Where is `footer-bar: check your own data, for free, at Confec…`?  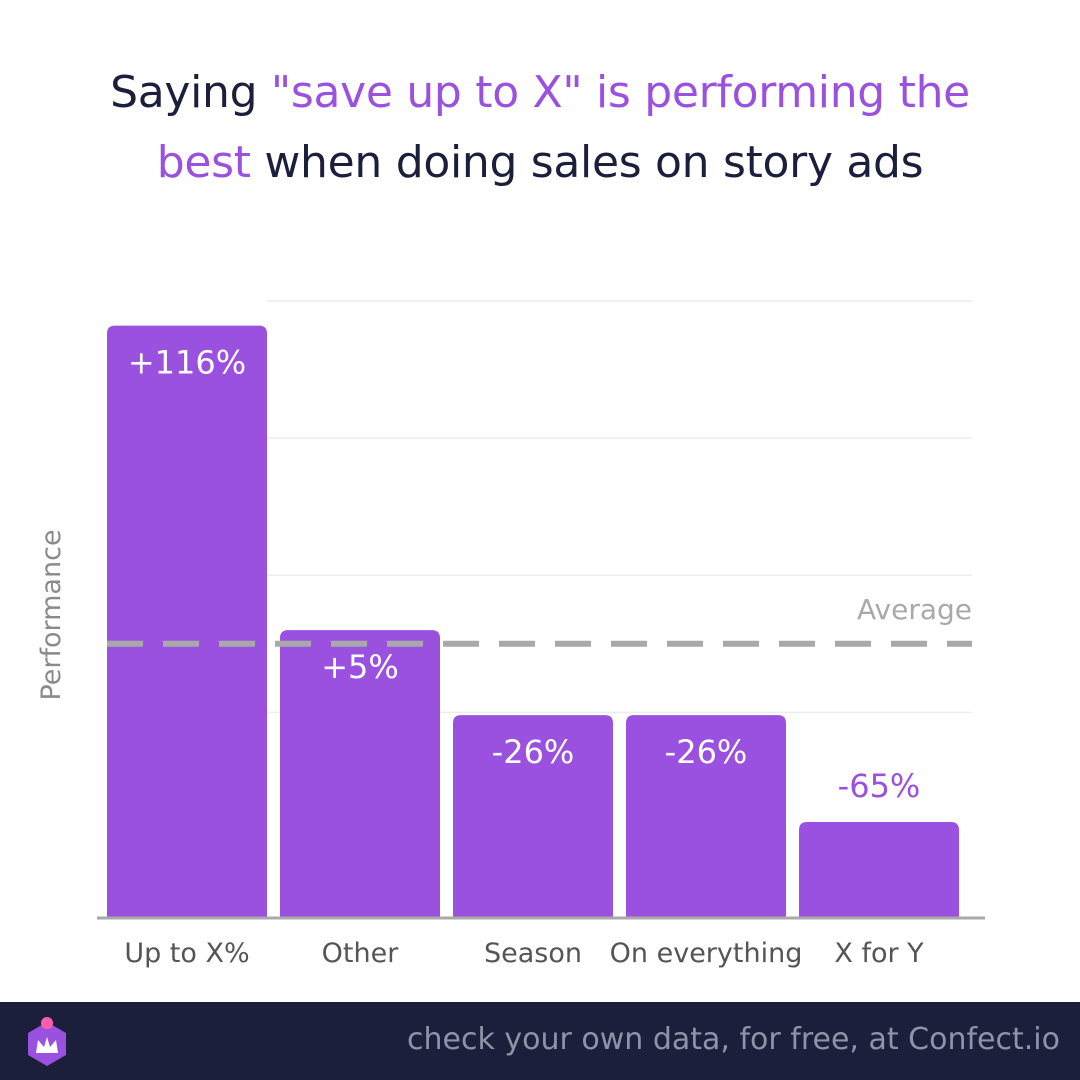
footer-bar: check your own data, for free, at Confec… is located at coordinates (540, 1041).